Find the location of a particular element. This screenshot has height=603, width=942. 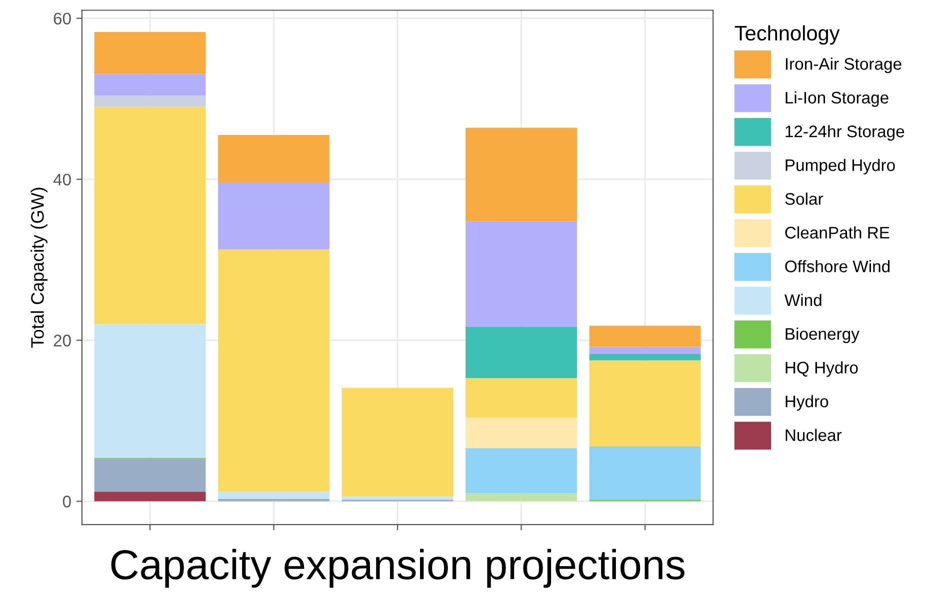

y-tick-label: 0 is located at coordinates (66, 502).